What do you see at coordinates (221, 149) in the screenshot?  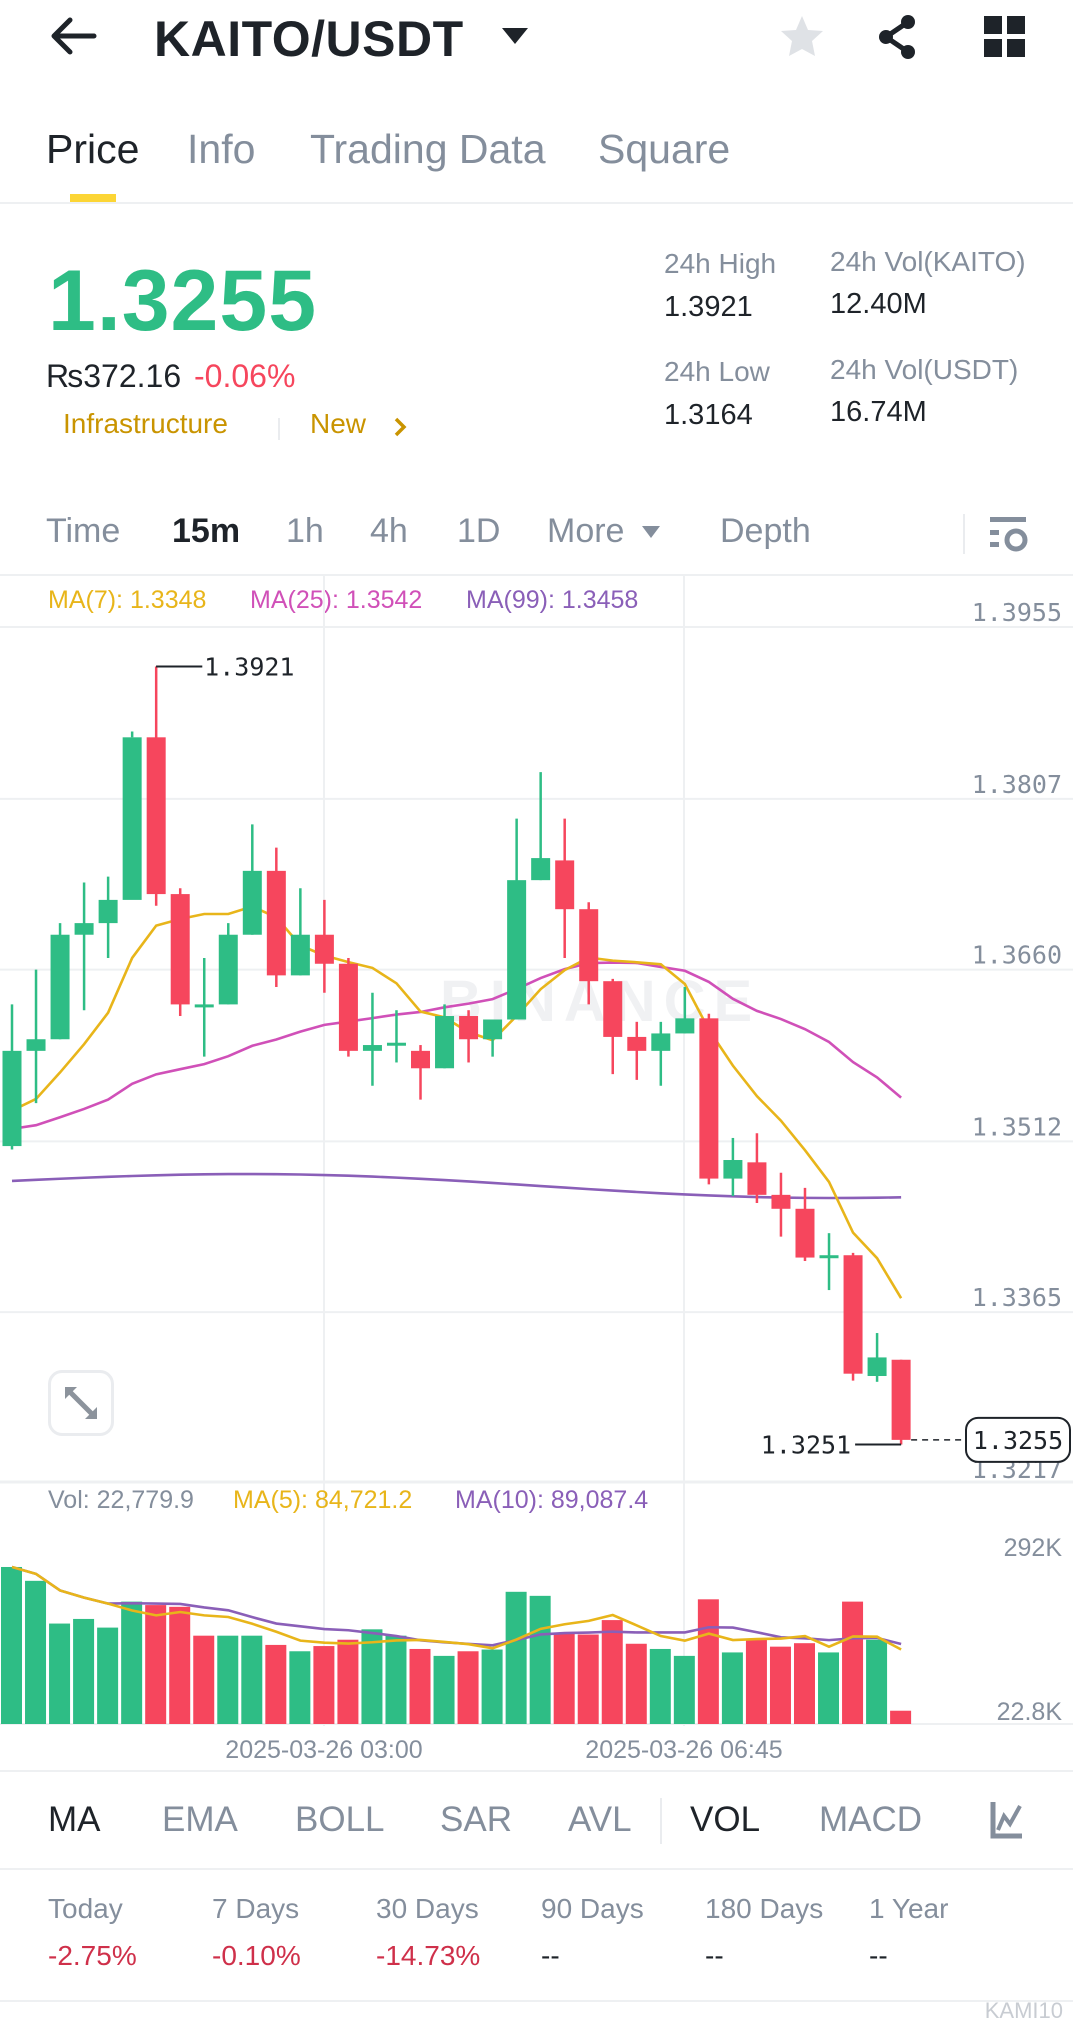 I see `tab-info: Info` at bounding box center [221, 149].